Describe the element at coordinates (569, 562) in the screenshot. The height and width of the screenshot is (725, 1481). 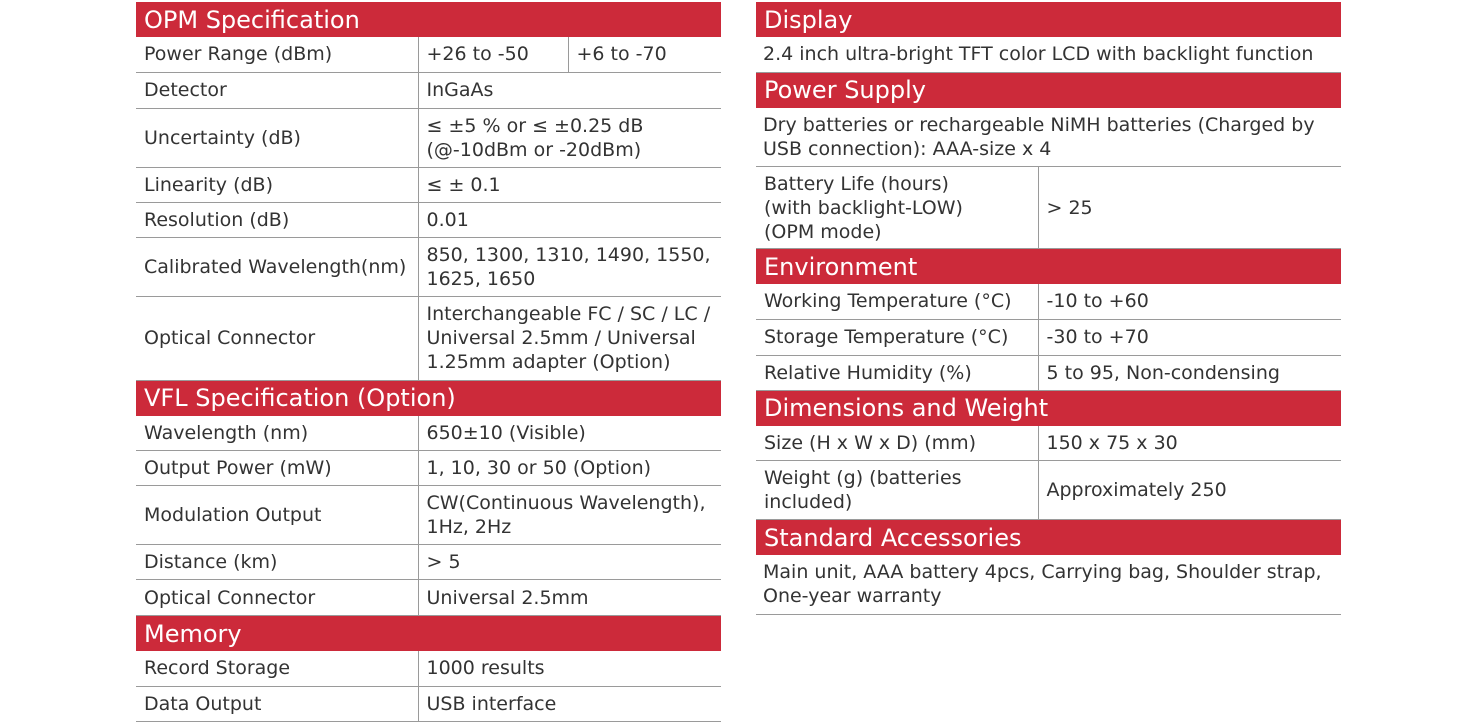
I see `spec-value: > 5` at that location.